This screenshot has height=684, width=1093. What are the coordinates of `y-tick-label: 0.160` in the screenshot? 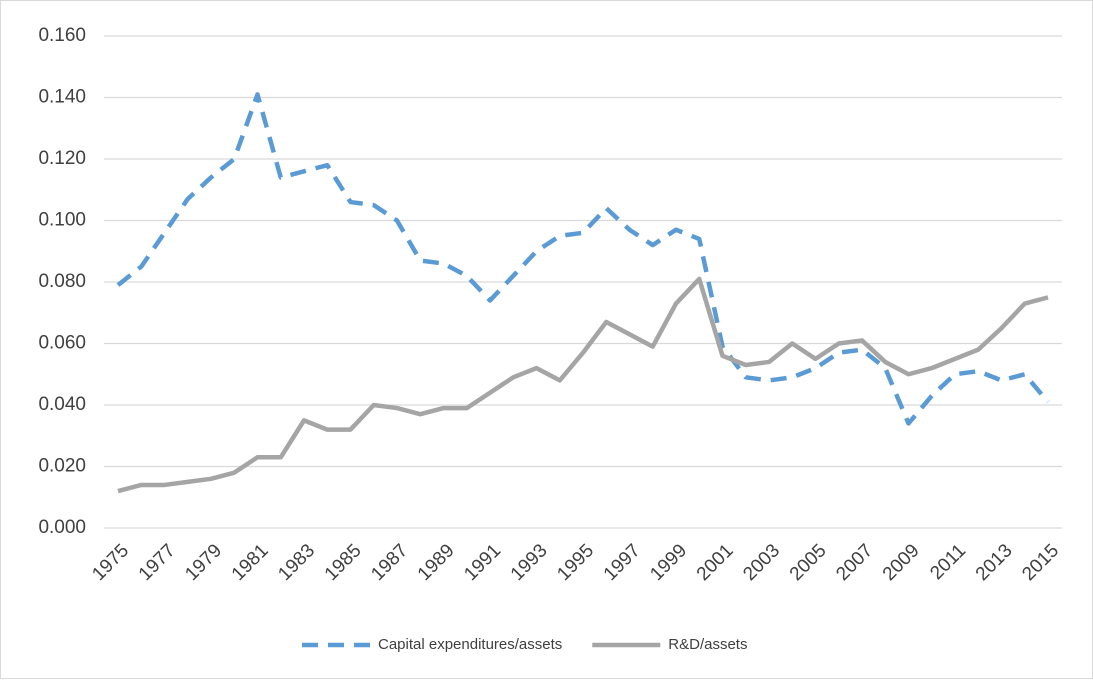 It's located at (62, 35).